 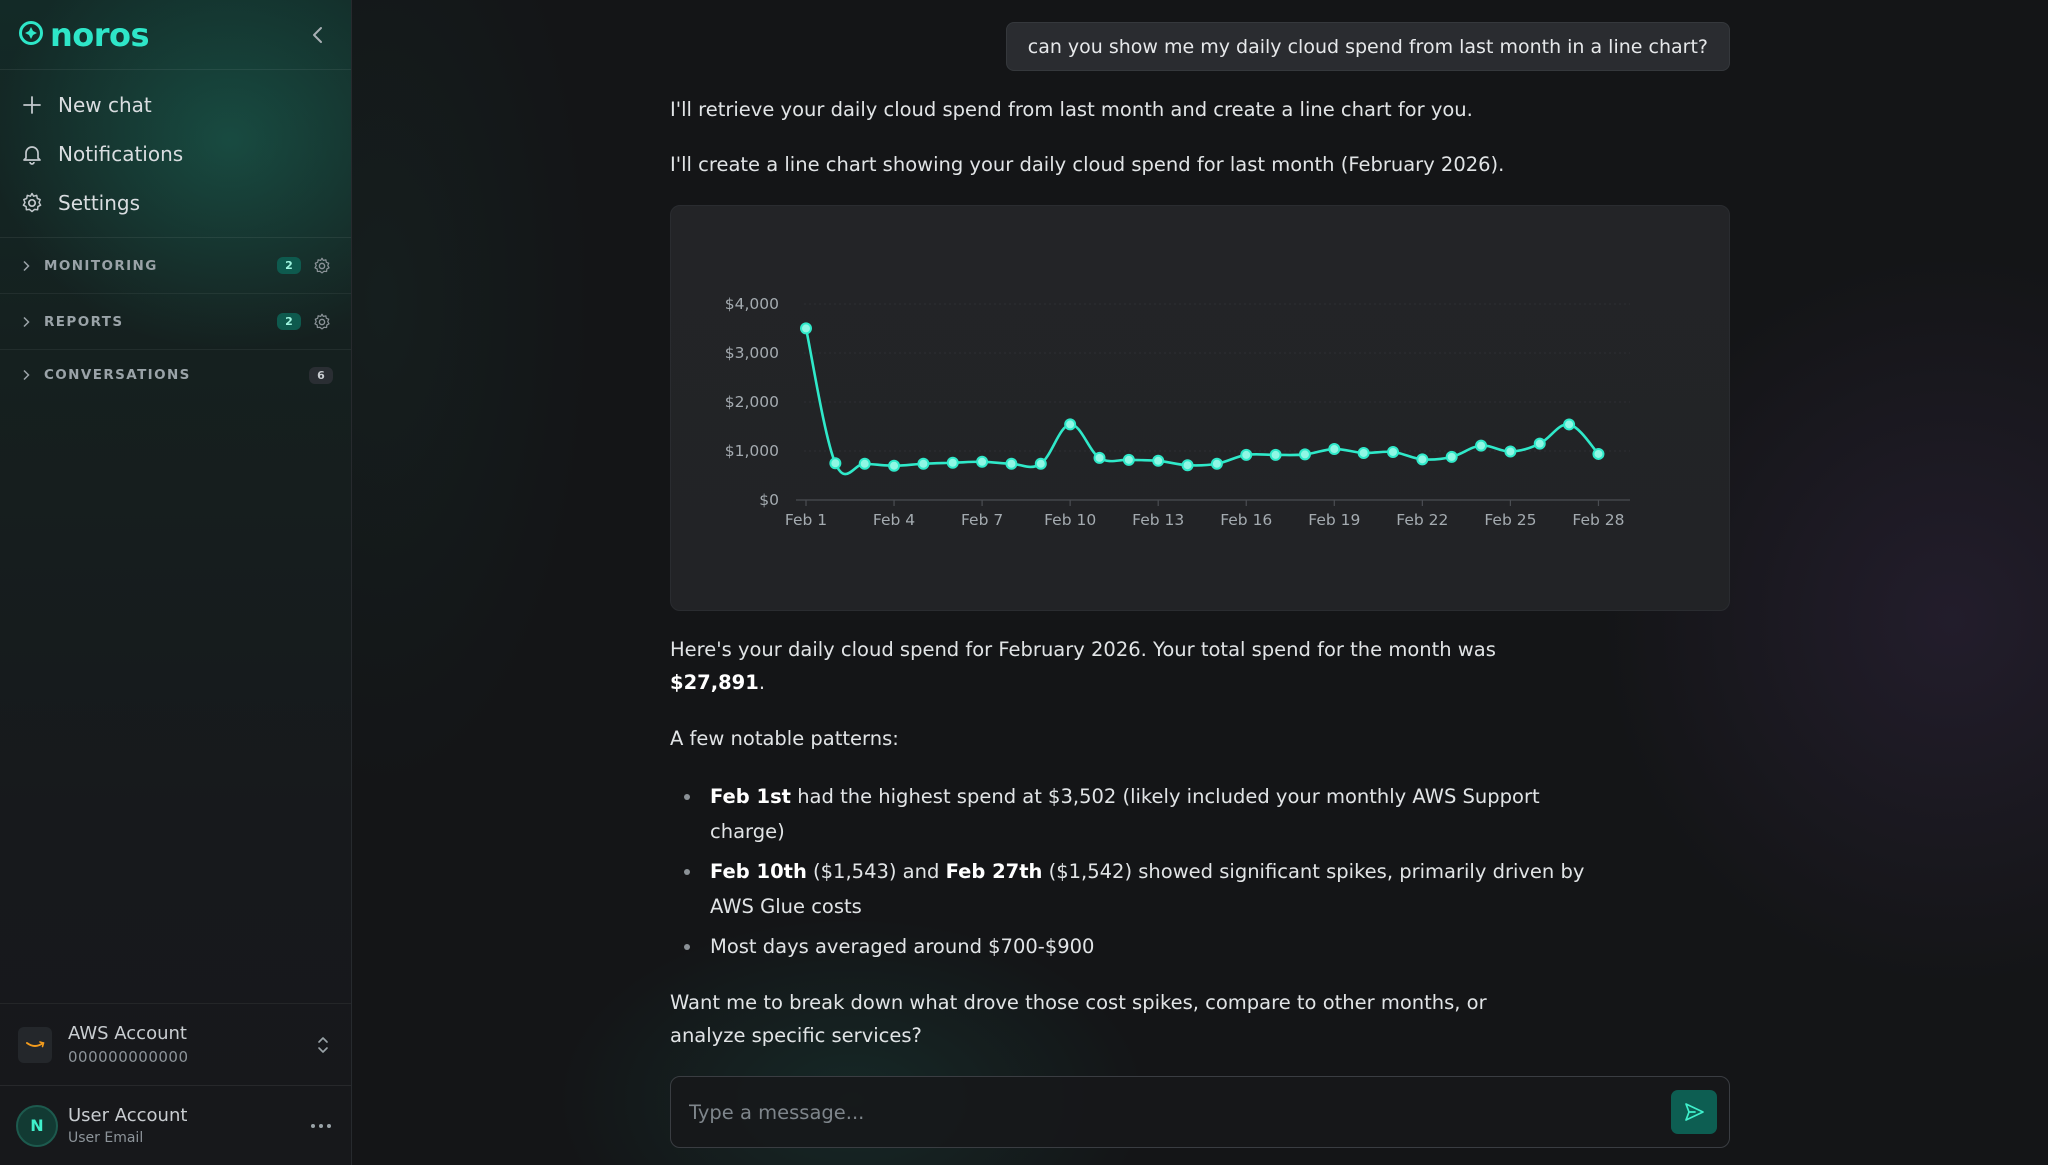 I want to click on plus-icon, so click(x=32, y=105).